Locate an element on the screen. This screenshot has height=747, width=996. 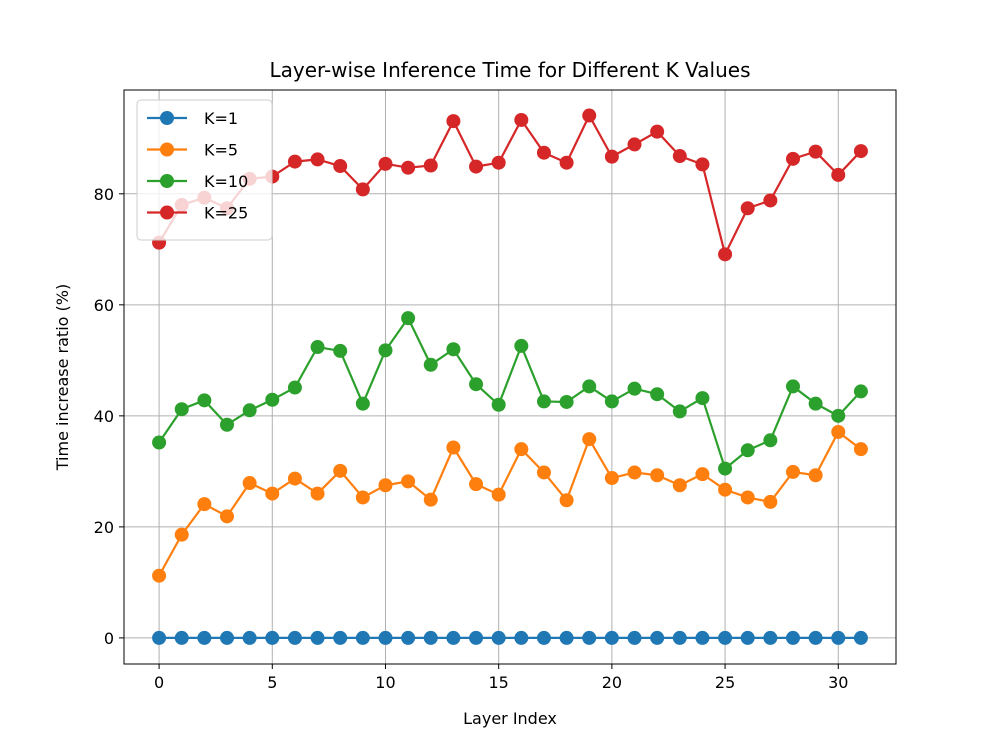
legend-item: K=10 is located at coordinates (197, 181).